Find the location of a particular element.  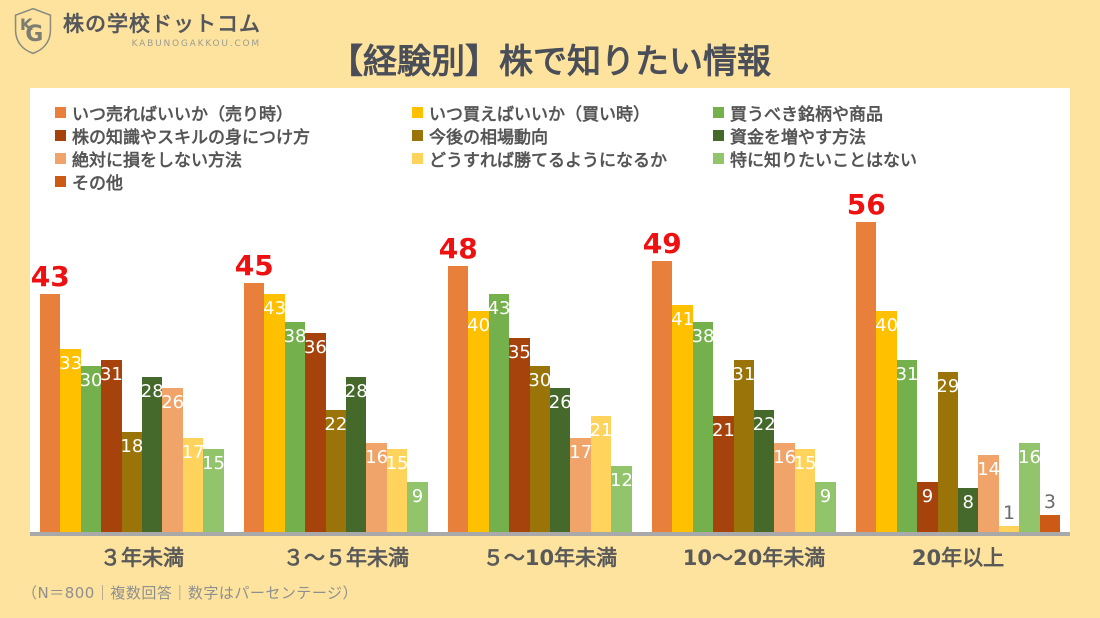

legend-label: いつ売ればいいか（売り時） is located at coordinates (182, 115).